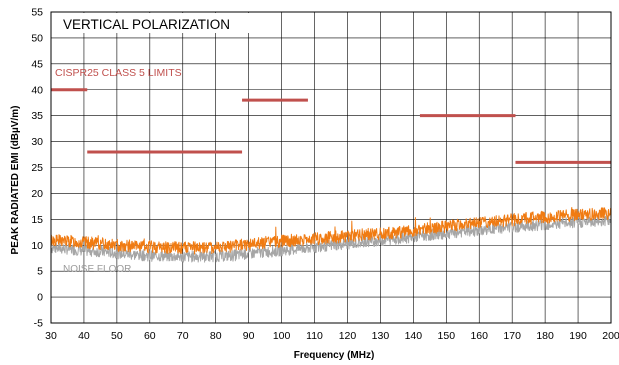 This screenshot has height=365, width=619. I want to click on y-tick-label: 45, so click(37, 64).